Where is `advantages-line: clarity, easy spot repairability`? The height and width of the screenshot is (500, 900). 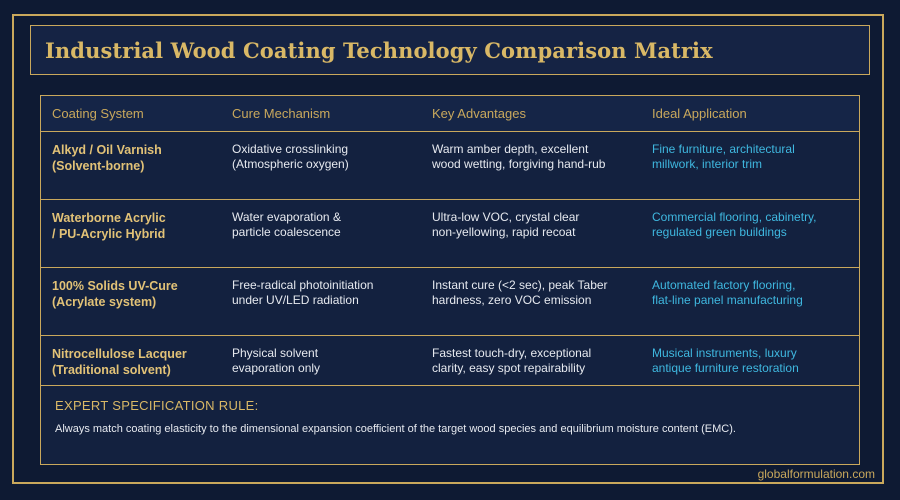
advantages-line: clarity, easy spot repairability is located at coordinates (509, 368).